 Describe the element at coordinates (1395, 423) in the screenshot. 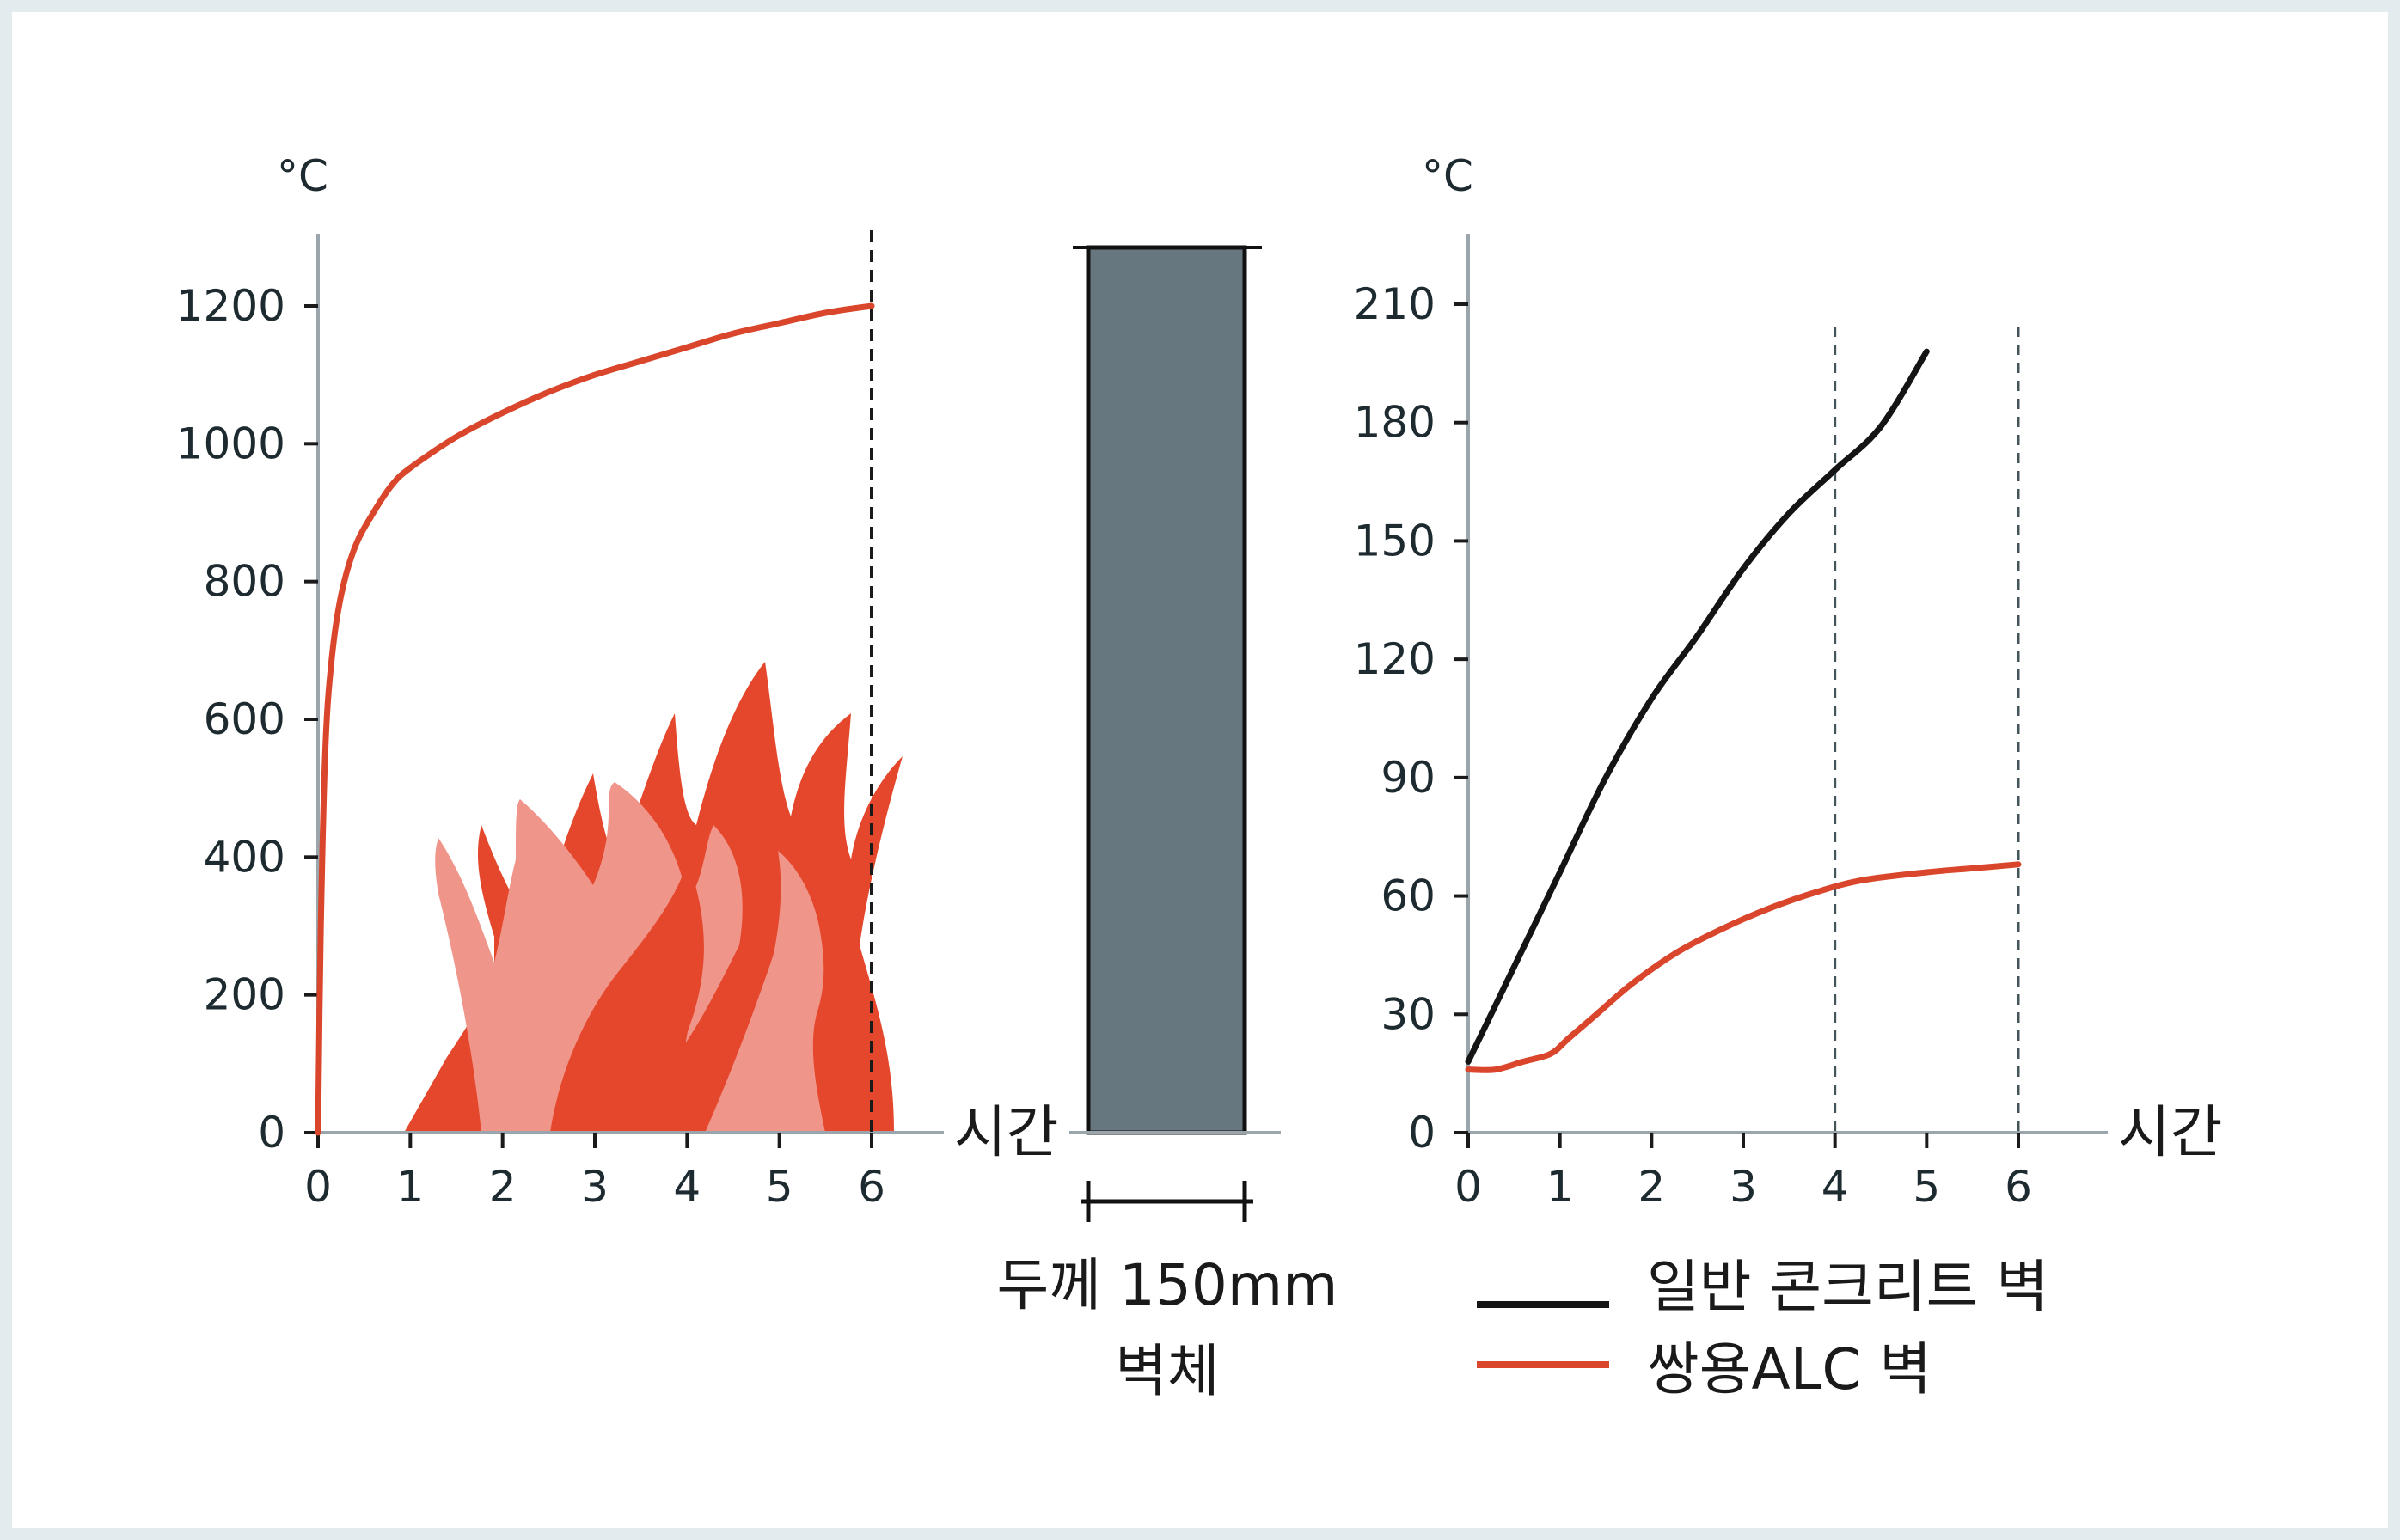

I see `y-tick-label: 180` at that location.